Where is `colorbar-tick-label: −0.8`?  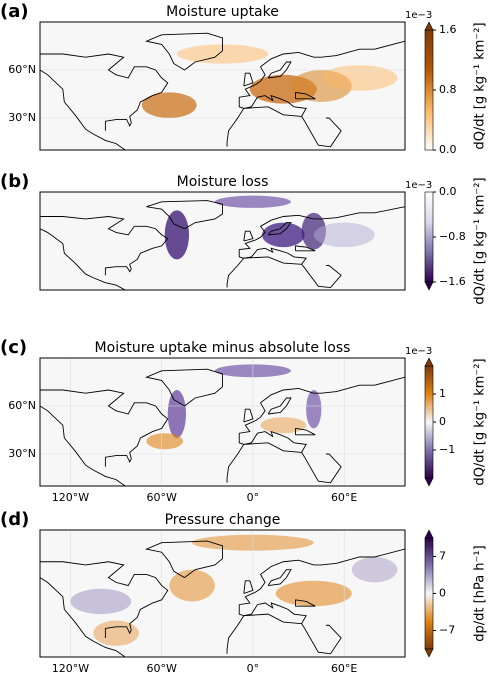 colorbar-tick-label: −0.8 is located at coordinates (452, 236).